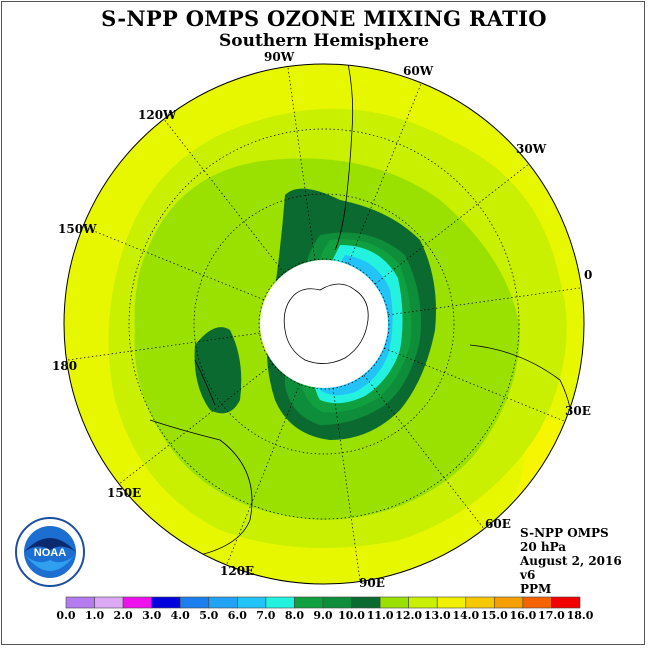 Image resolution: width=648 pixels, height=648 pixels. What do you see at coordinates (494, 615) in the screenshot?
I see `colorbar-tick-label: 15.0` at bounding box center [494, 615].